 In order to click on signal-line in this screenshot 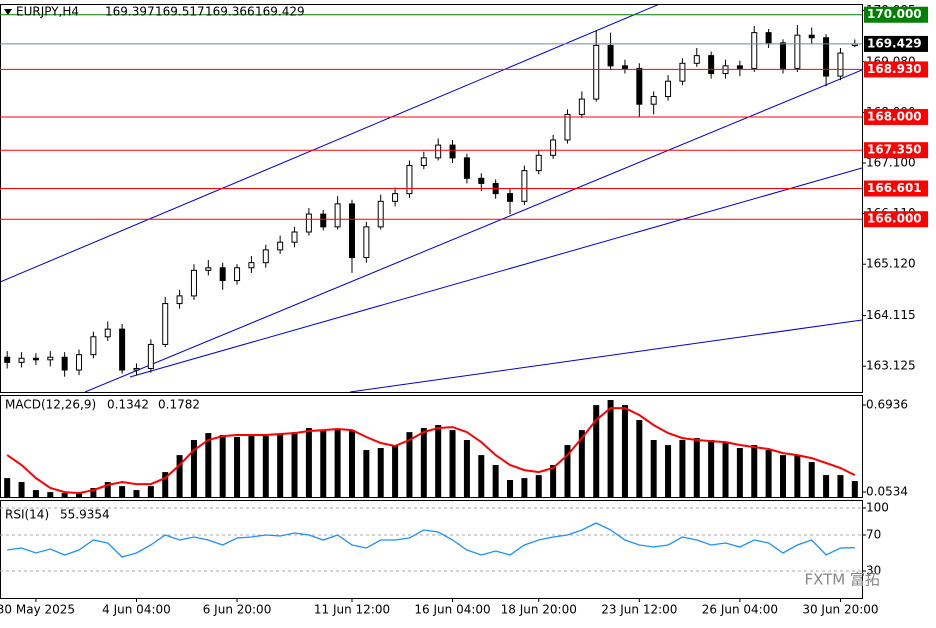, I will do `click(431, 451)`.